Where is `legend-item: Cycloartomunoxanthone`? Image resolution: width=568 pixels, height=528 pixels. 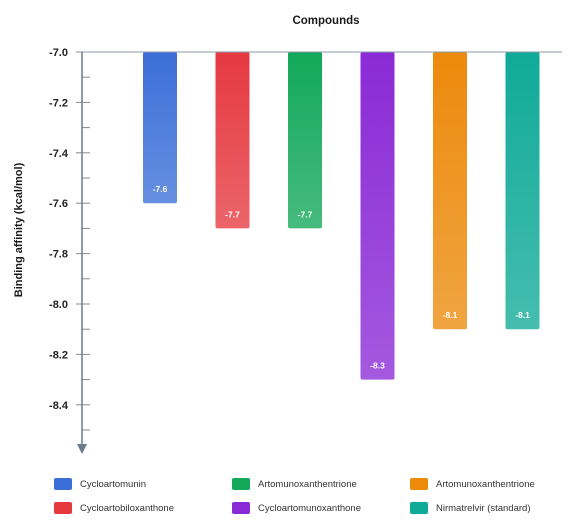 legend-item: Cycloartomunoxanthone is located at coordinates (321, 508).